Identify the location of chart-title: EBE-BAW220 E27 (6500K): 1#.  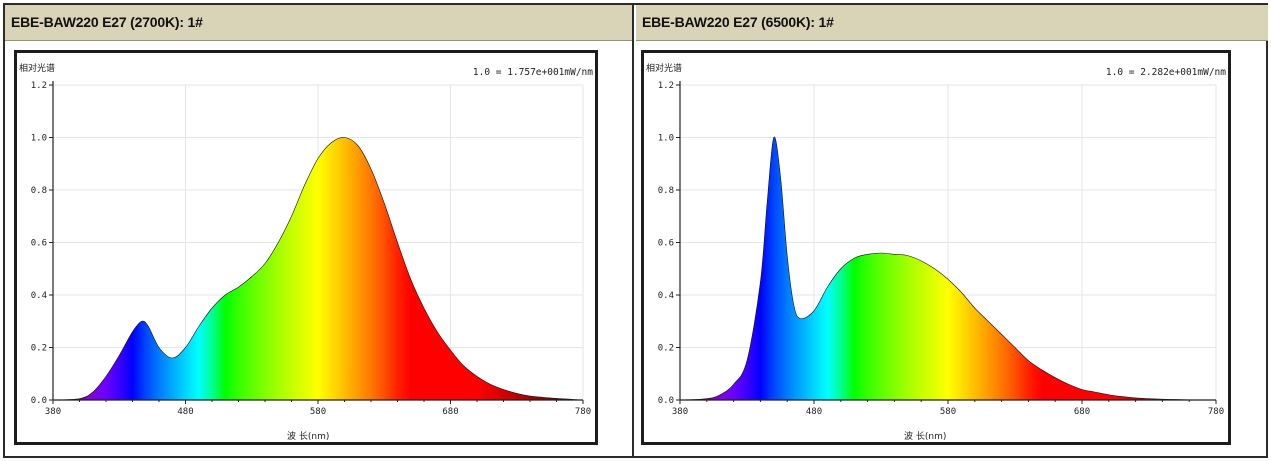
(738, 22).